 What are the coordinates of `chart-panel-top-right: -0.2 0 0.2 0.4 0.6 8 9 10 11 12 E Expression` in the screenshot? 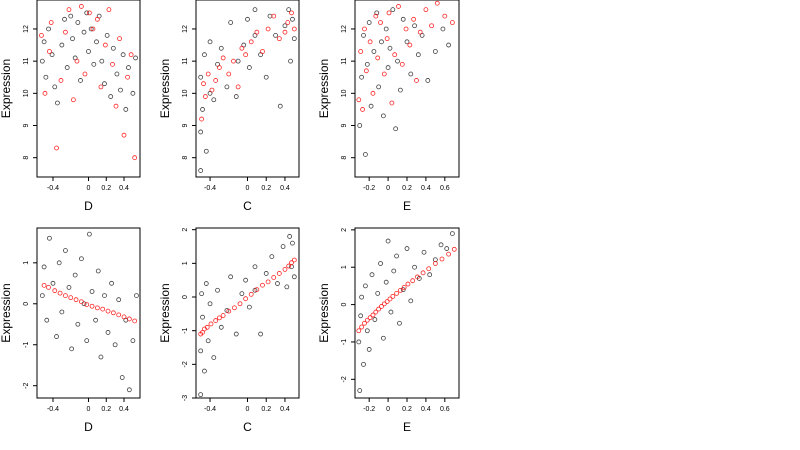 It's located at (388, 106).